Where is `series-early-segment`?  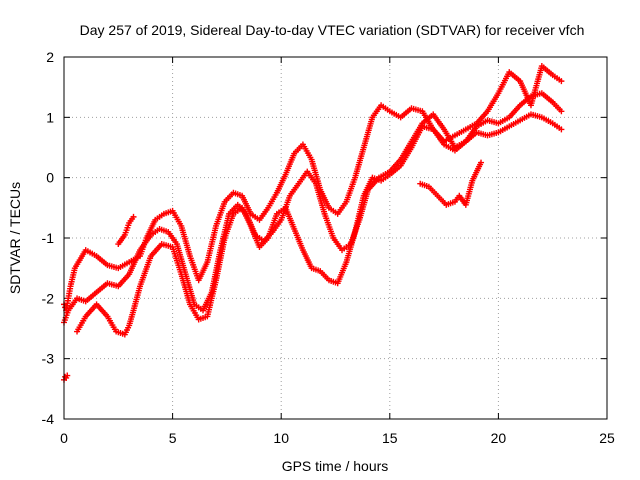
series-early-segment is located at coordinates (66, 377).